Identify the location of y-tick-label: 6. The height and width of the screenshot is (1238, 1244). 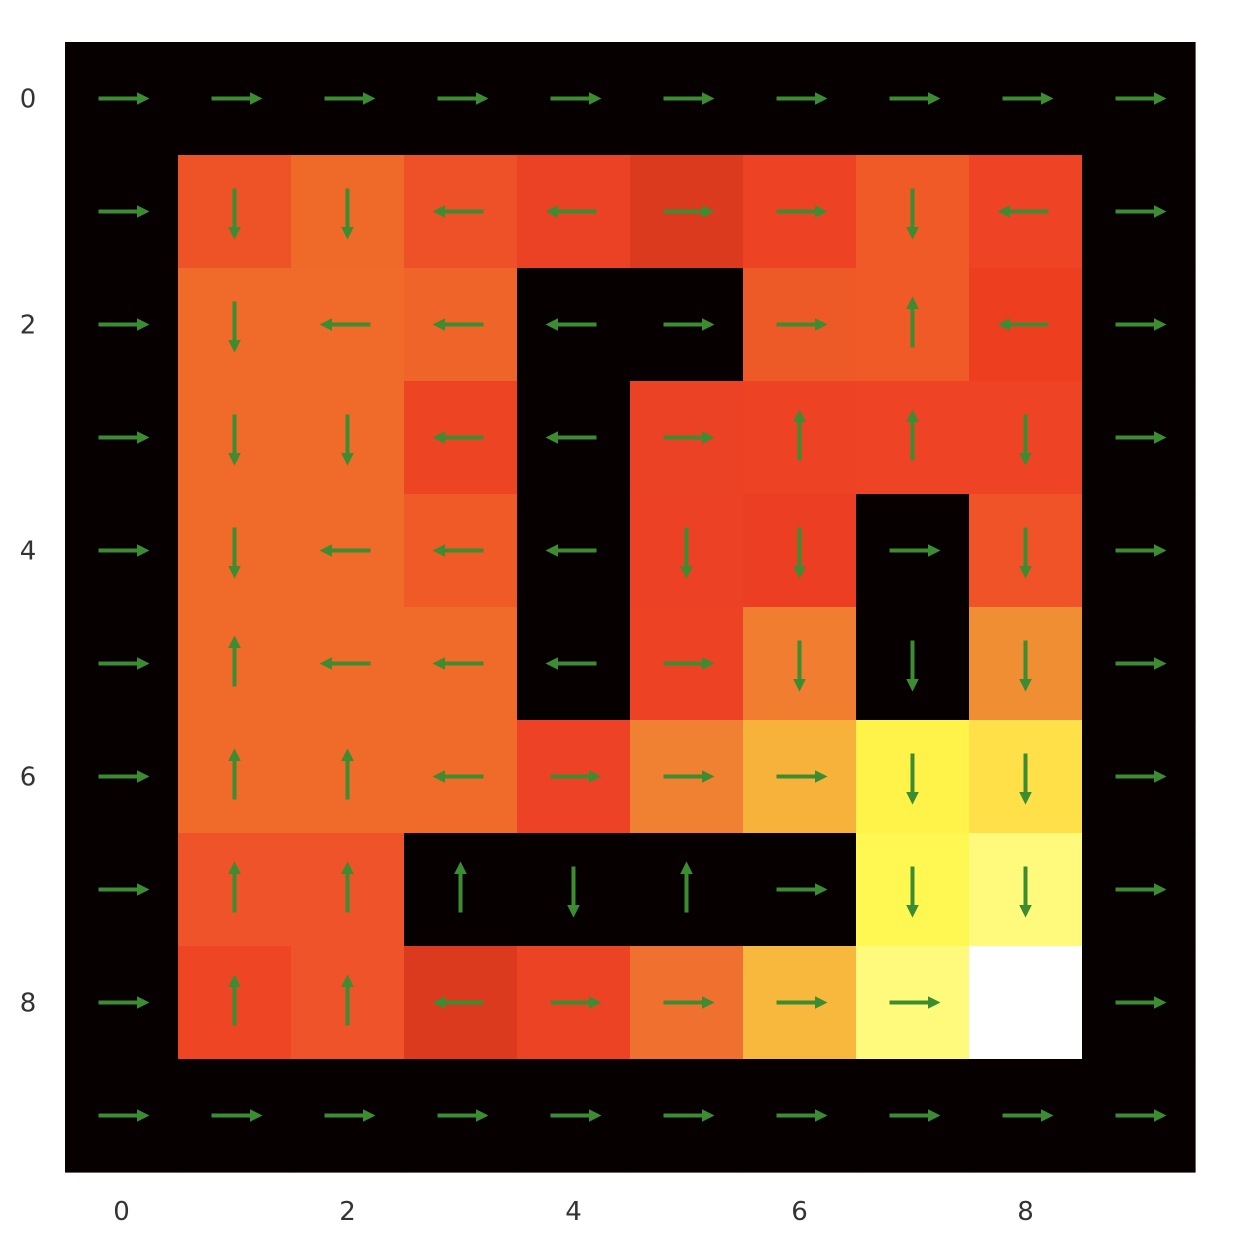
(28, 778).